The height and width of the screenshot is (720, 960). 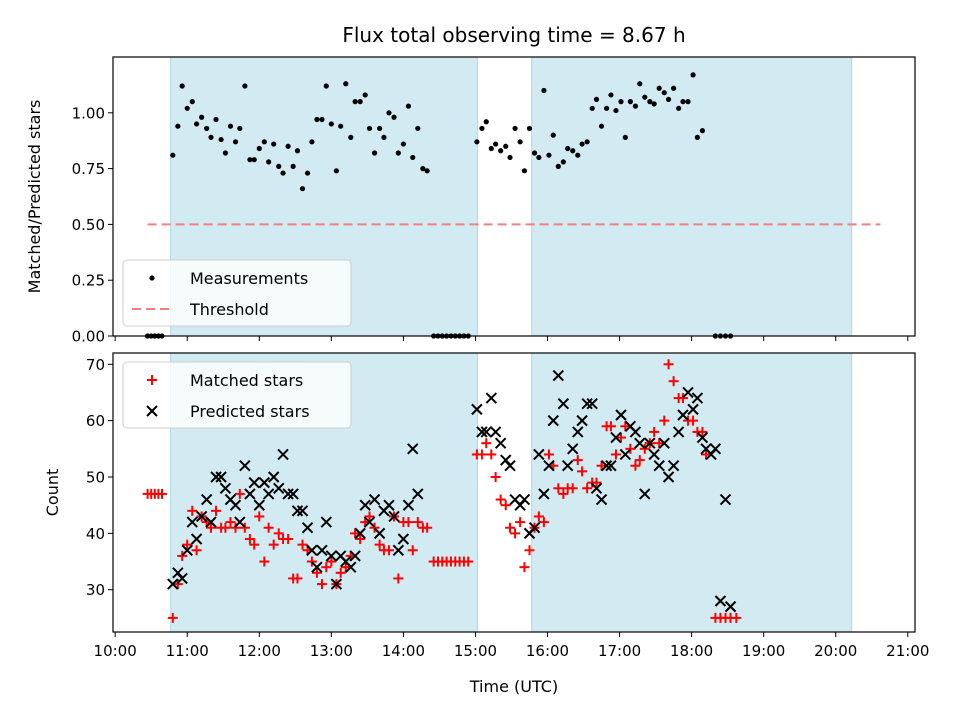 I want to click on y-tick-label: 70, so click(x=95, y=365).